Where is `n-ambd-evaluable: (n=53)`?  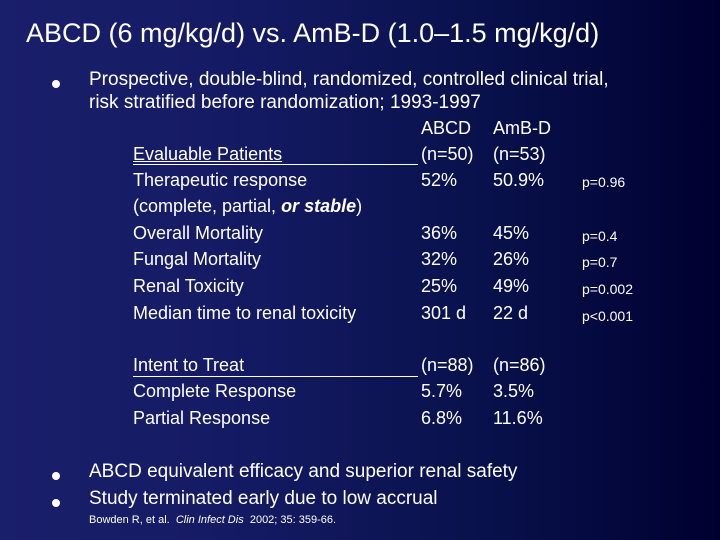 n-ambd-evaluable: (n=53) is located at coordinates (519, 154).